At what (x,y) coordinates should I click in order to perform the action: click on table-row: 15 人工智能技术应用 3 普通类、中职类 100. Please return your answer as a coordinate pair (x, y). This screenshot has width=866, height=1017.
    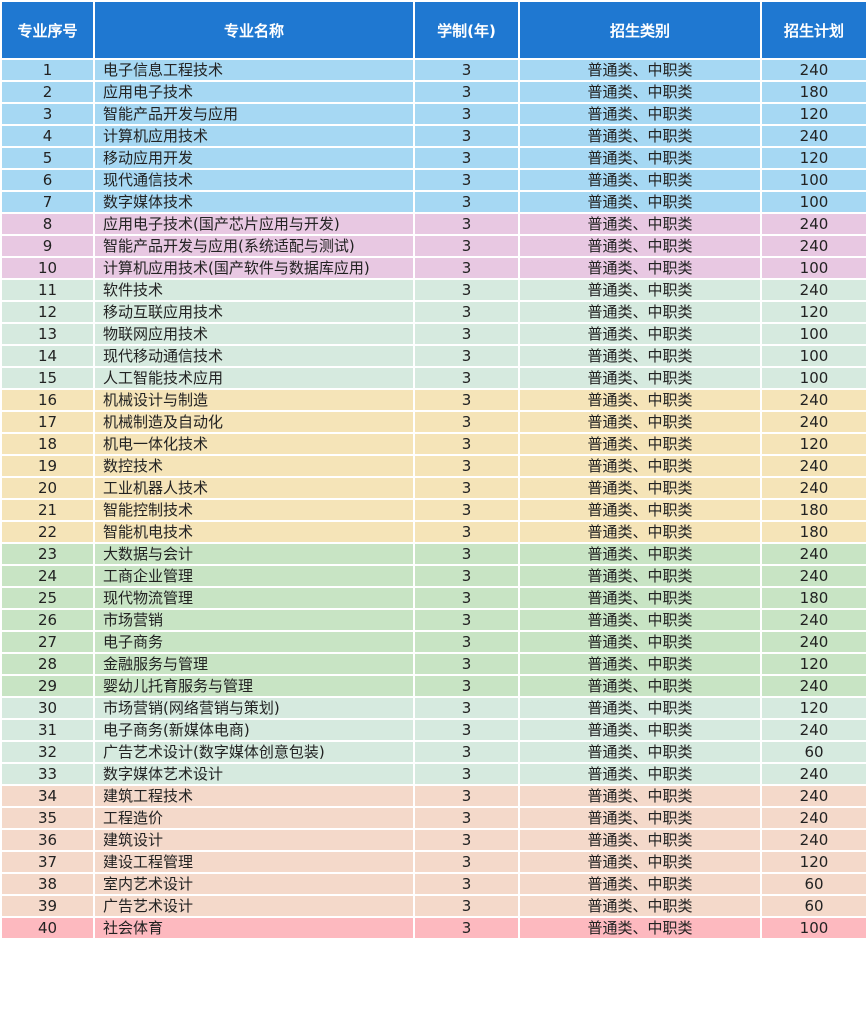
    Looking at the image, I should click on (433, 378).